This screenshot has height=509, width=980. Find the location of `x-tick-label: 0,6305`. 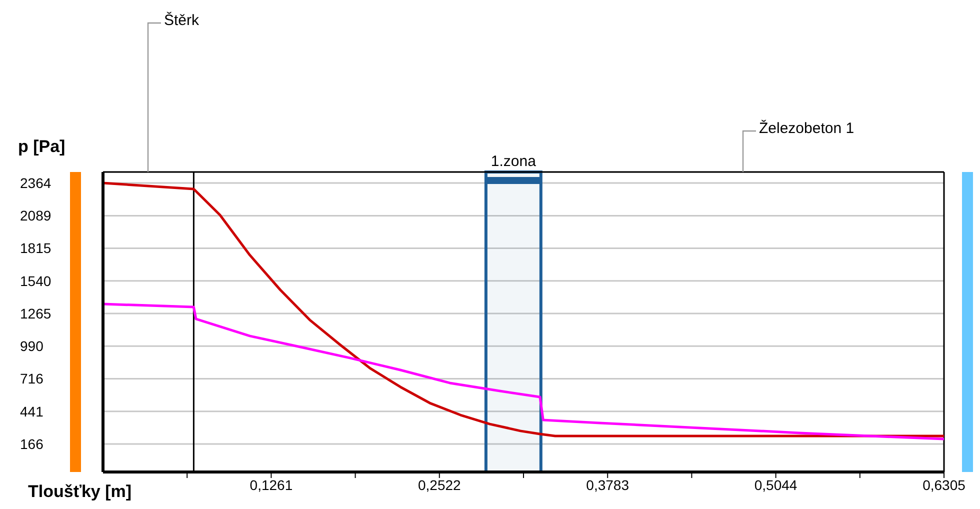

x-tick-label: 0,6305 is located at coordinates (944, 484).